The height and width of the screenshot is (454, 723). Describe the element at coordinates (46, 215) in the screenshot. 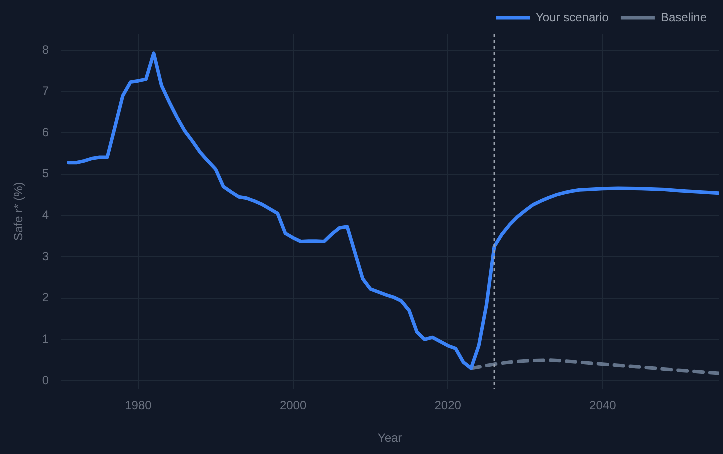

I see `y-tick-label: 4` at that location.